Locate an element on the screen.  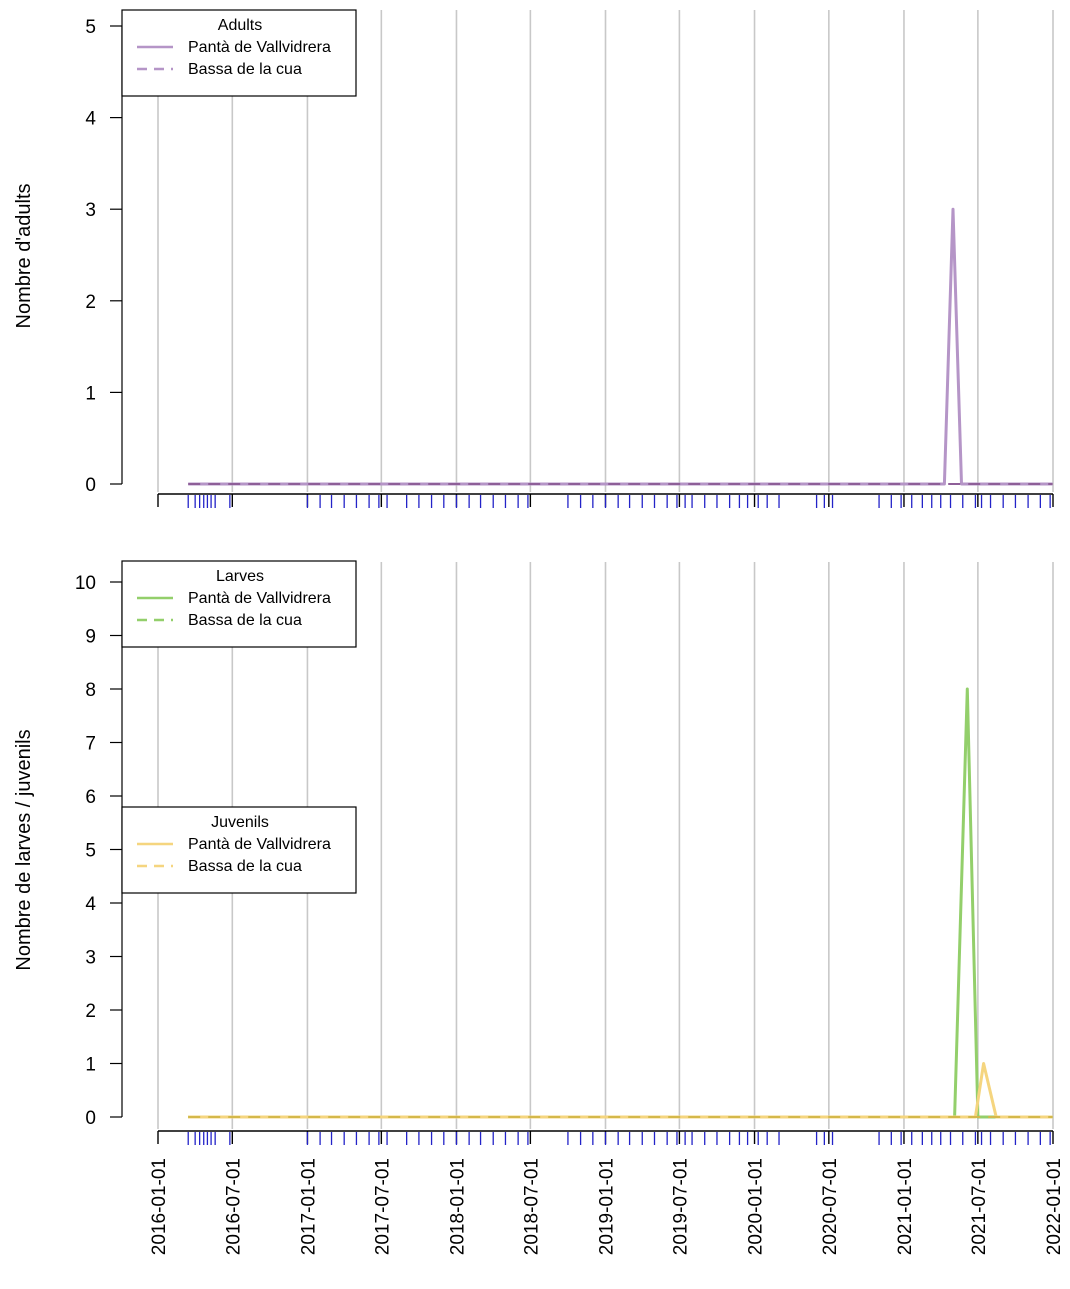
y-axis-title-larves-juvenils: Nombre de larves / juvenils is located at coordinates (24, 849).